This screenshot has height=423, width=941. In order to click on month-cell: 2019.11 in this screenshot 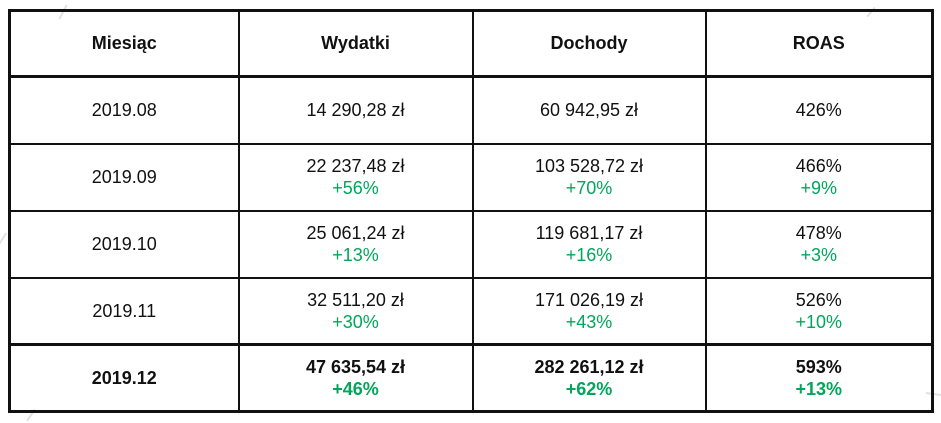, I will do `click(124, 311)`.